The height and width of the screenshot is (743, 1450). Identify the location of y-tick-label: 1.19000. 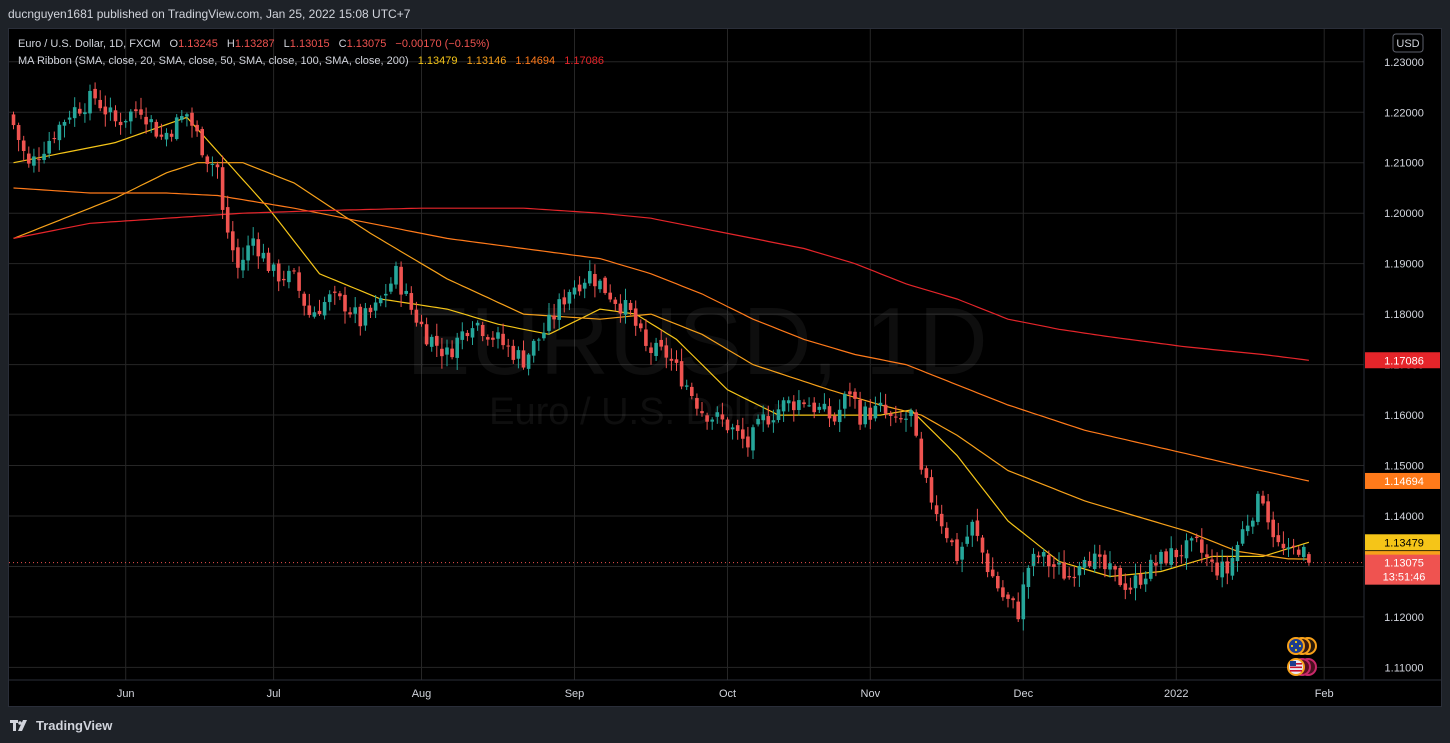
(1404, 265).